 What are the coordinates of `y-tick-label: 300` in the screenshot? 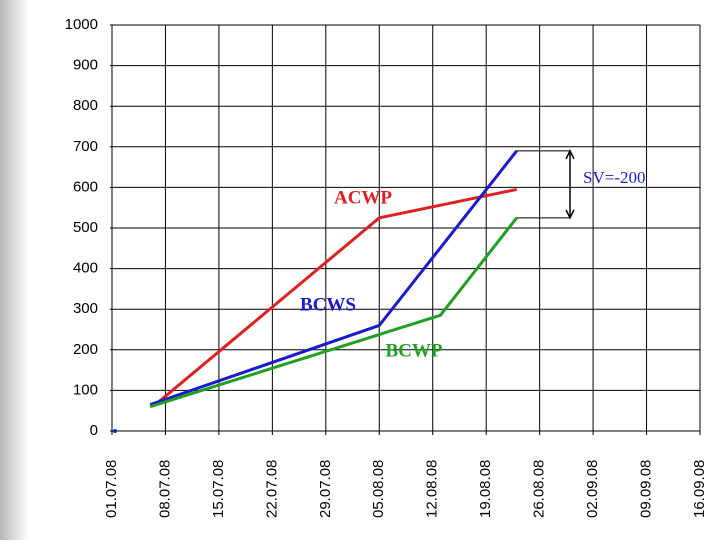 It's located at (85, 308).